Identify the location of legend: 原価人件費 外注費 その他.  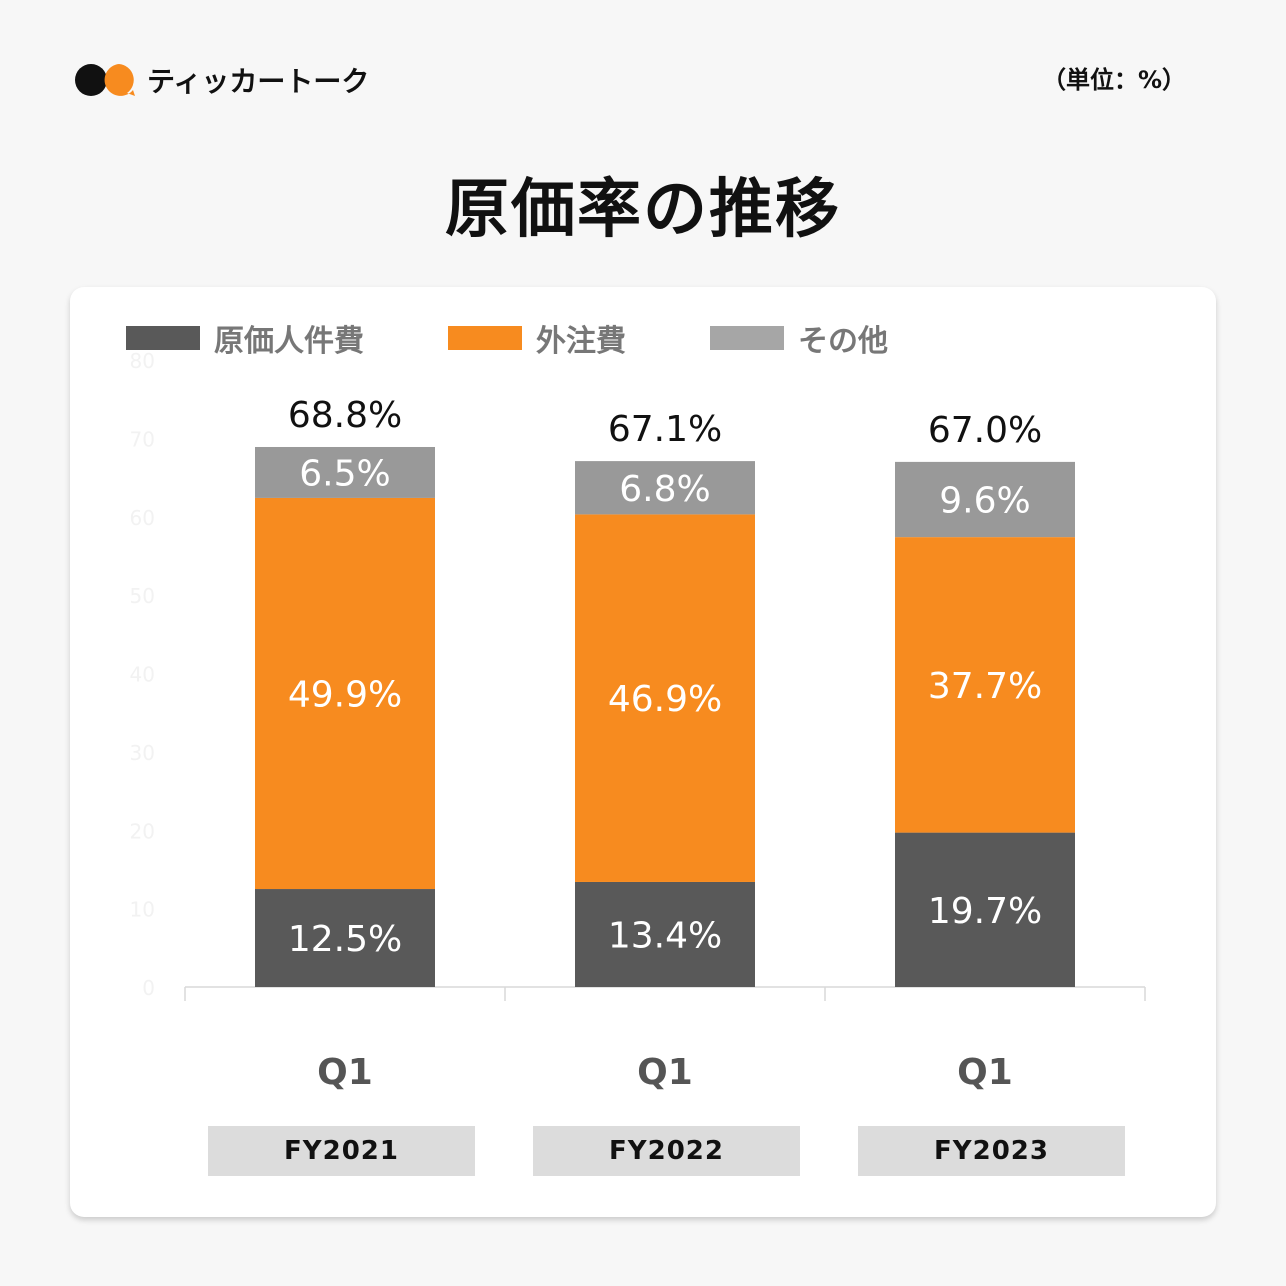
(549, 338).